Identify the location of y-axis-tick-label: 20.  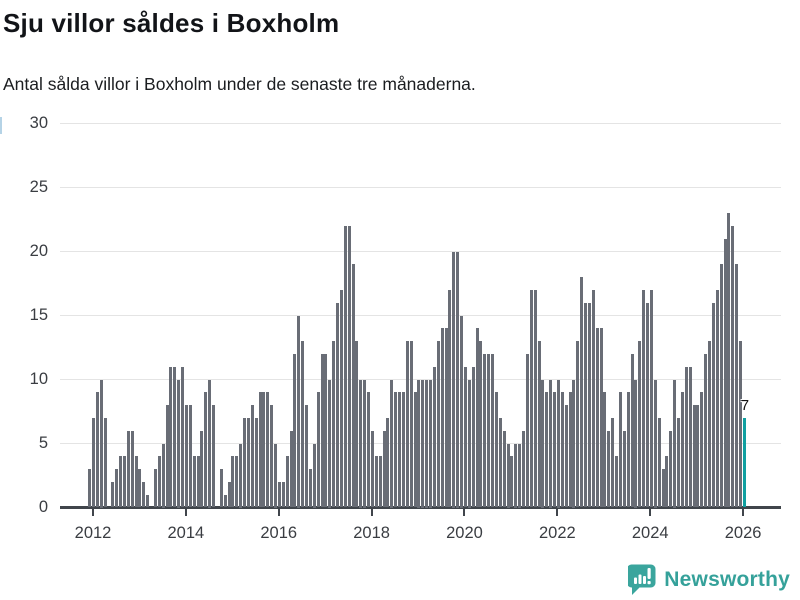
(38, 250).